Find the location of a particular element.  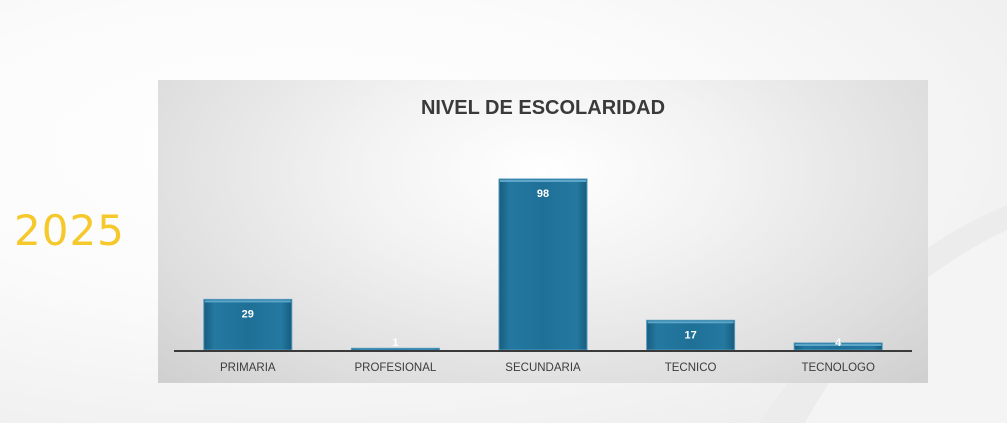

data-label-secundaria: 98 is located at coordinates (543, 194).